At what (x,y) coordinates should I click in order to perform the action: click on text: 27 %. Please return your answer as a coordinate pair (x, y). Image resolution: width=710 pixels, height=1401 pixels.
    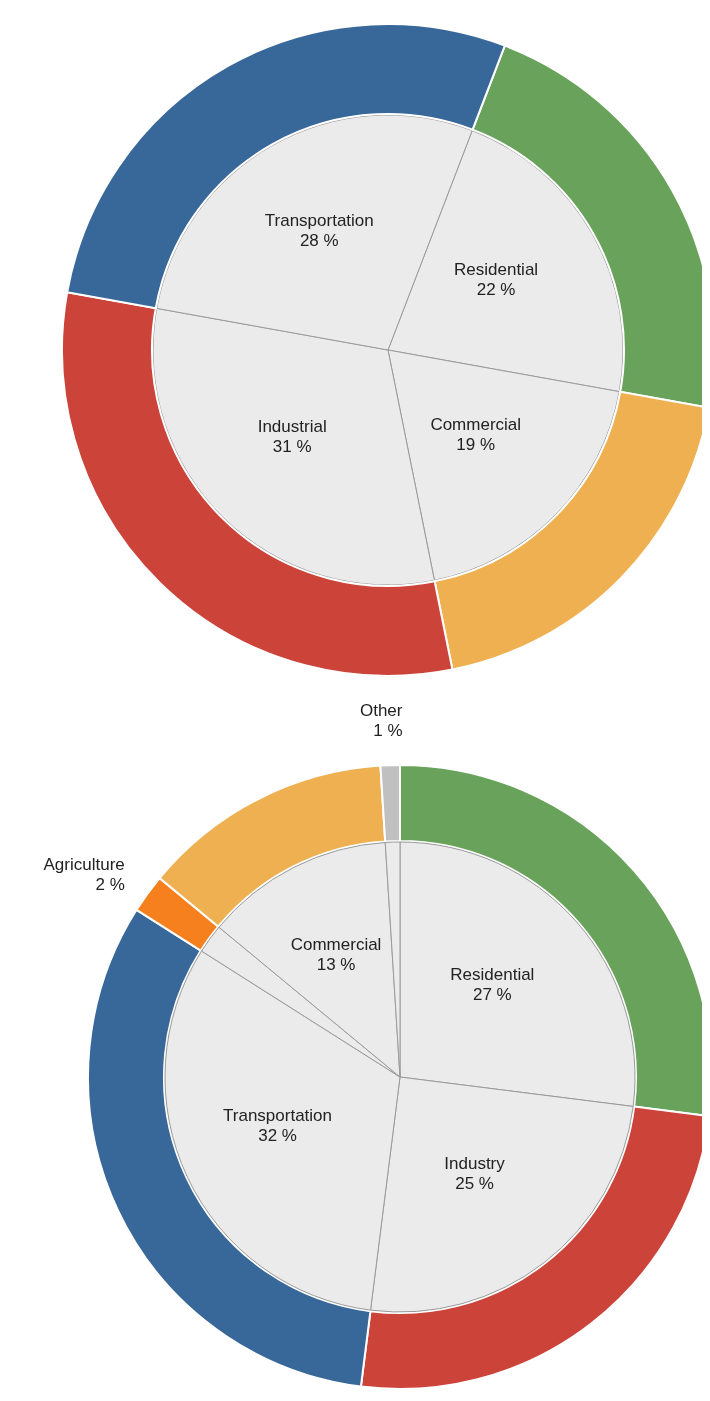
    Looking at the image, I should click on (492, 995).